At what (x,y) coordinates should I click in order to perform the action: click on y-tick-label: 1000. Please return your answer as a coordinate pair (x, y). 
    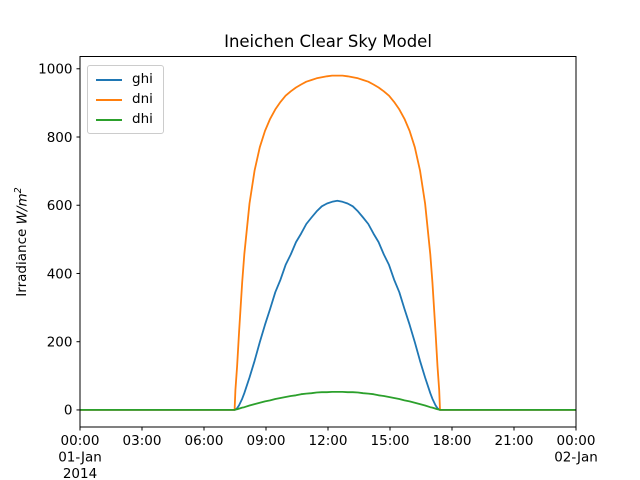
    Looking at the image, I should click on (55, 70).